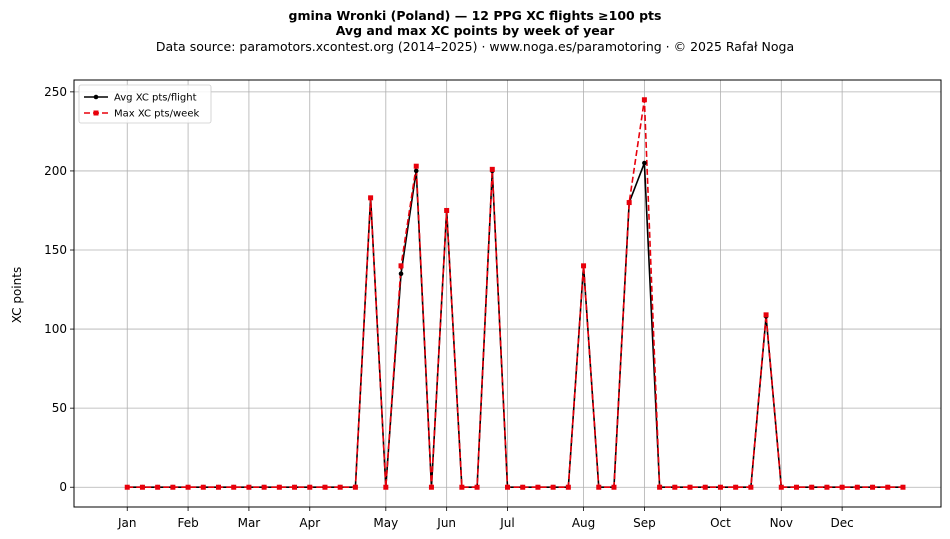  I want to click on x-tick-label: Feb, so click(187, 523).